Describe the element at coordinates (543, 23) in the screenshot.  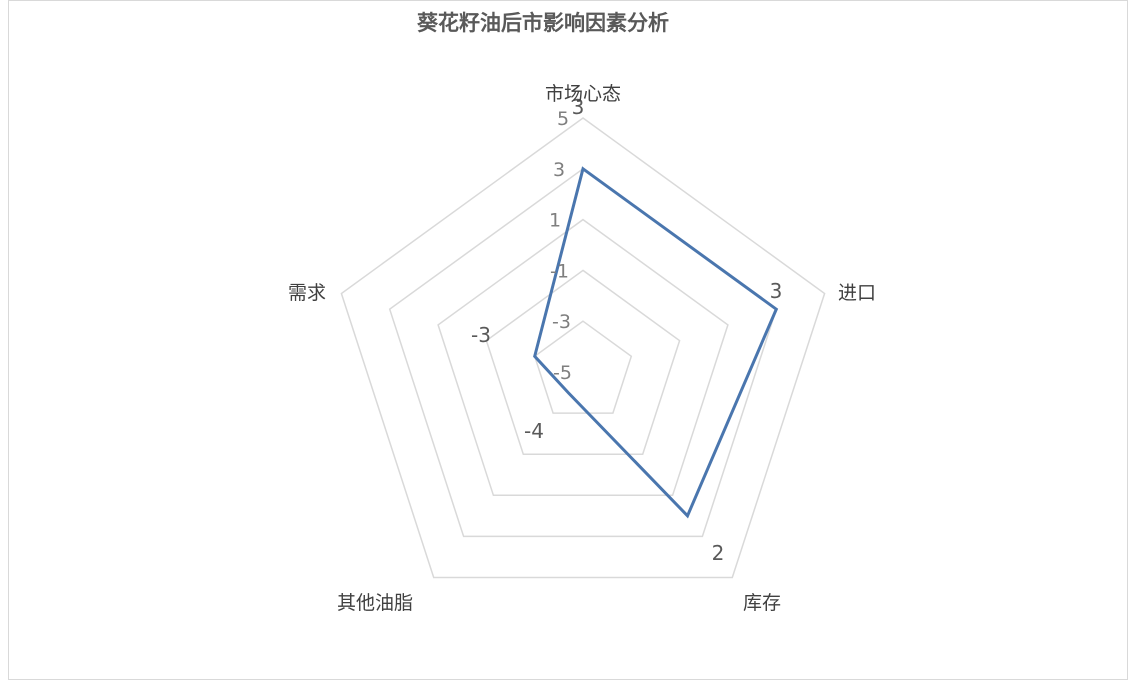
I see `chart-title: 葵花籽油后市影响因素分析` at that location.